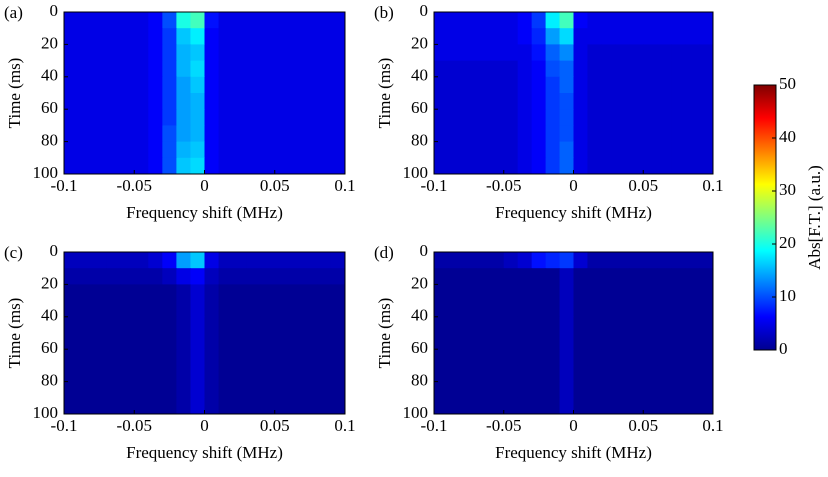 The height and width of the screenshot is (477, 828). What do you see at coordinates (13, 252) in the screenshot?
I see `panel-label: (c)` at bounding box center [13, 252].